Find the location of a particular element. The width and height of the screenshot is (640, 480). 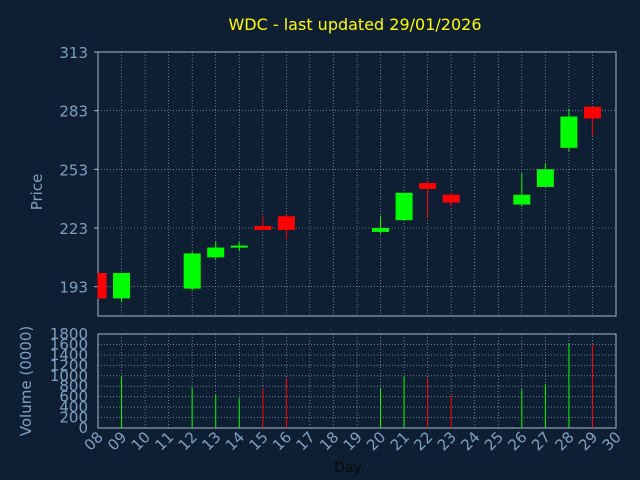

volume-axis-label: Volume (0000) is located at coordinates (26, 381).